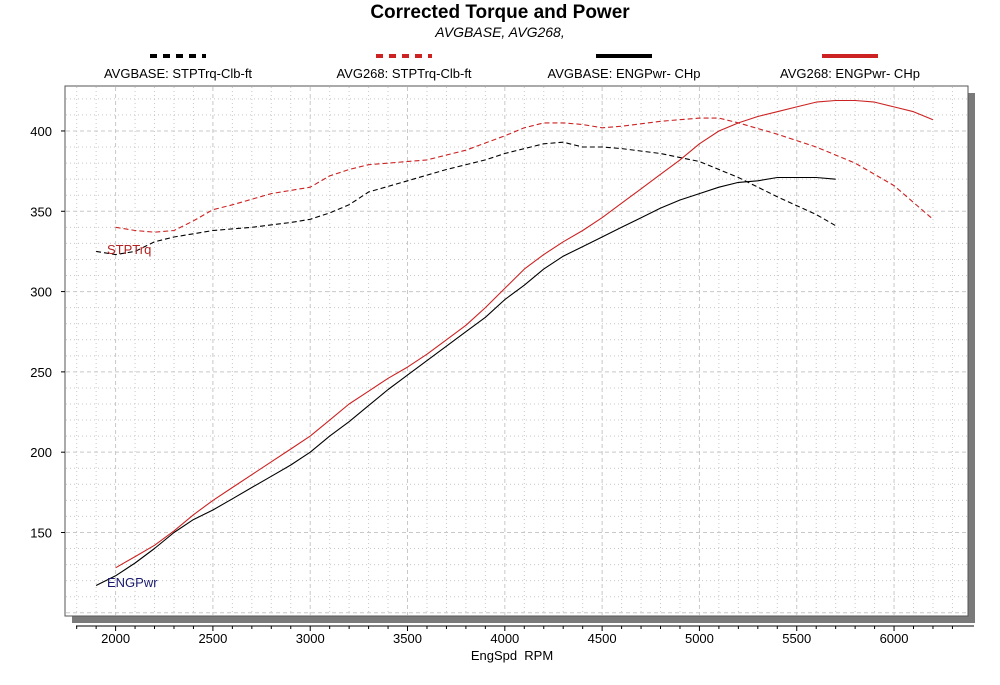 This screenshot has width=1000, height=685. What do you see at coordinates (115, 638) in the screenshot?
I see `x-tick-label: 2000` at bounding box center [115, 638].